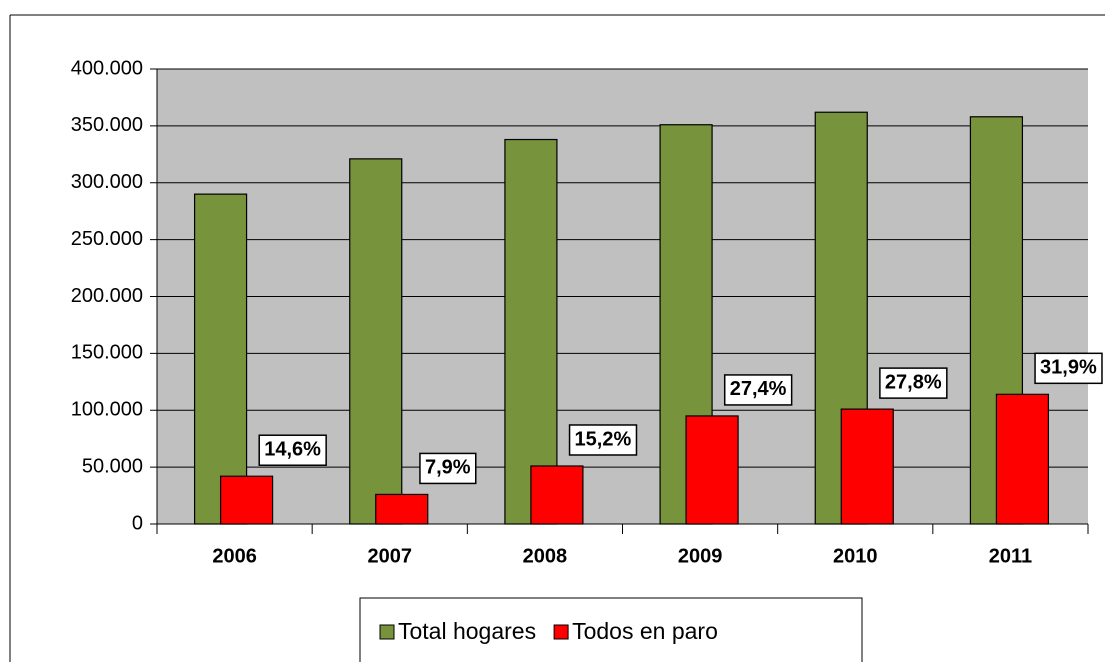 The width and height of the screenshot is (1105, 662). What do you see at coordinates (700, 556) in the screenshot?
I see `x-tick-label: 2009` at bounding box center [700, 556].